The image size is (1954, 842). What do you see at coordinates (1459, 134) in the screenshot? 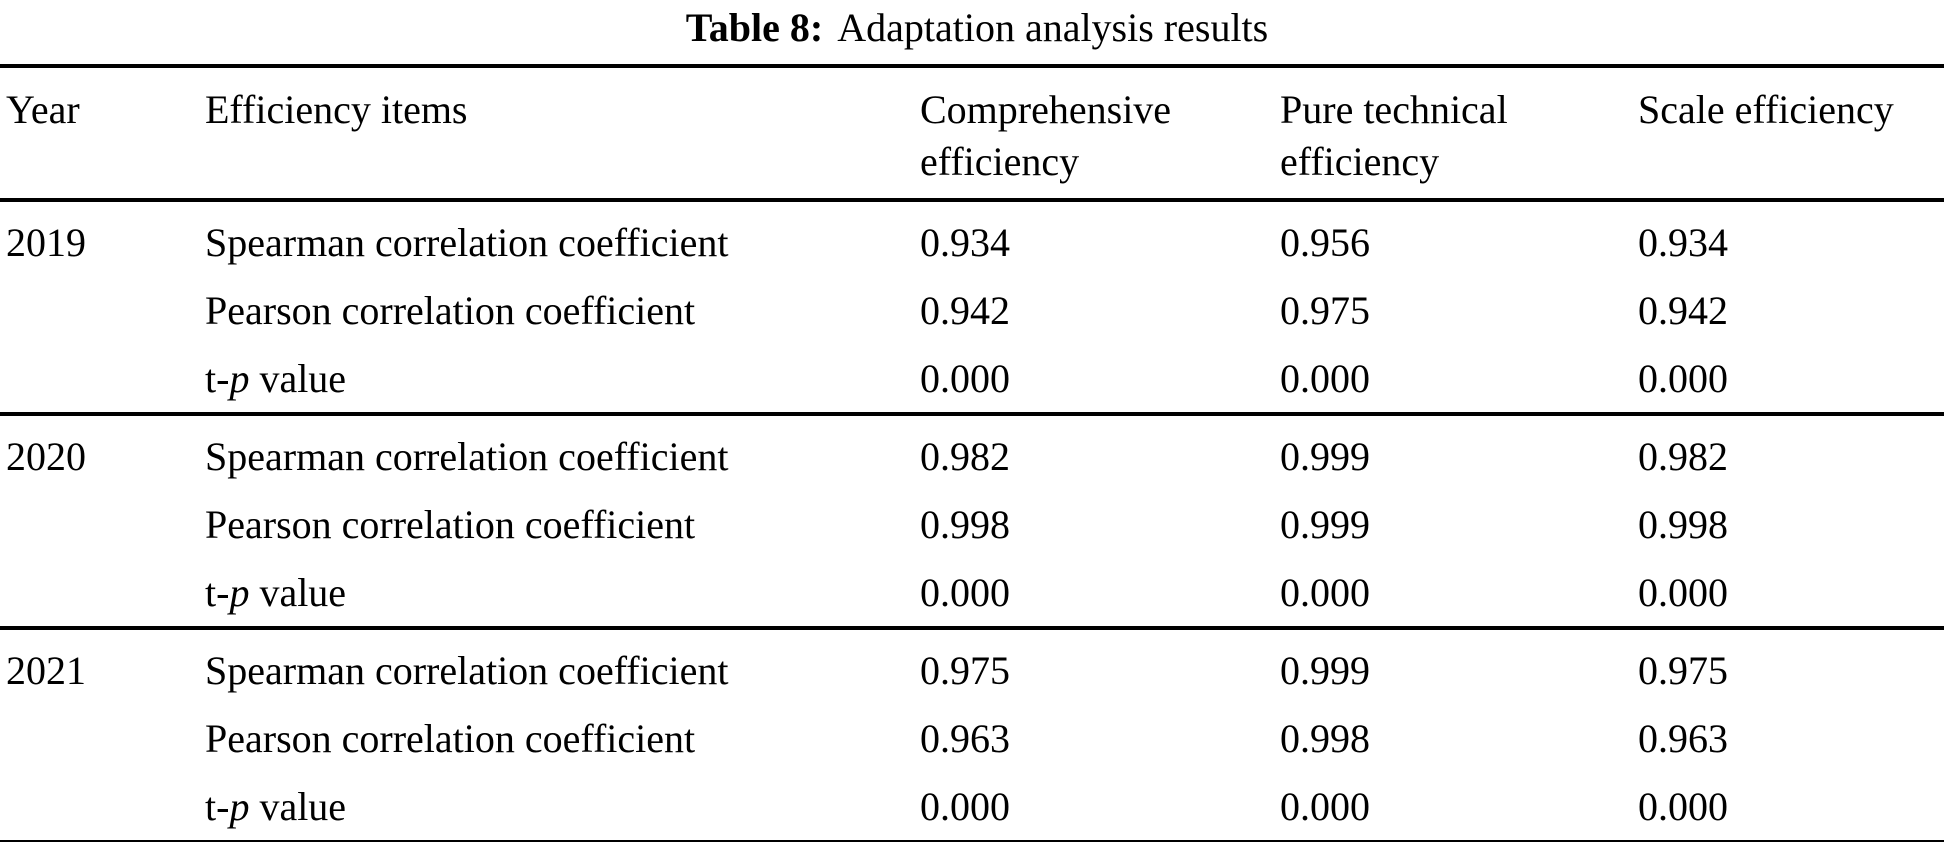
I see `header-pure-technical-efficiency: Pure technical efficiency` at bounding box center [1459, 134].